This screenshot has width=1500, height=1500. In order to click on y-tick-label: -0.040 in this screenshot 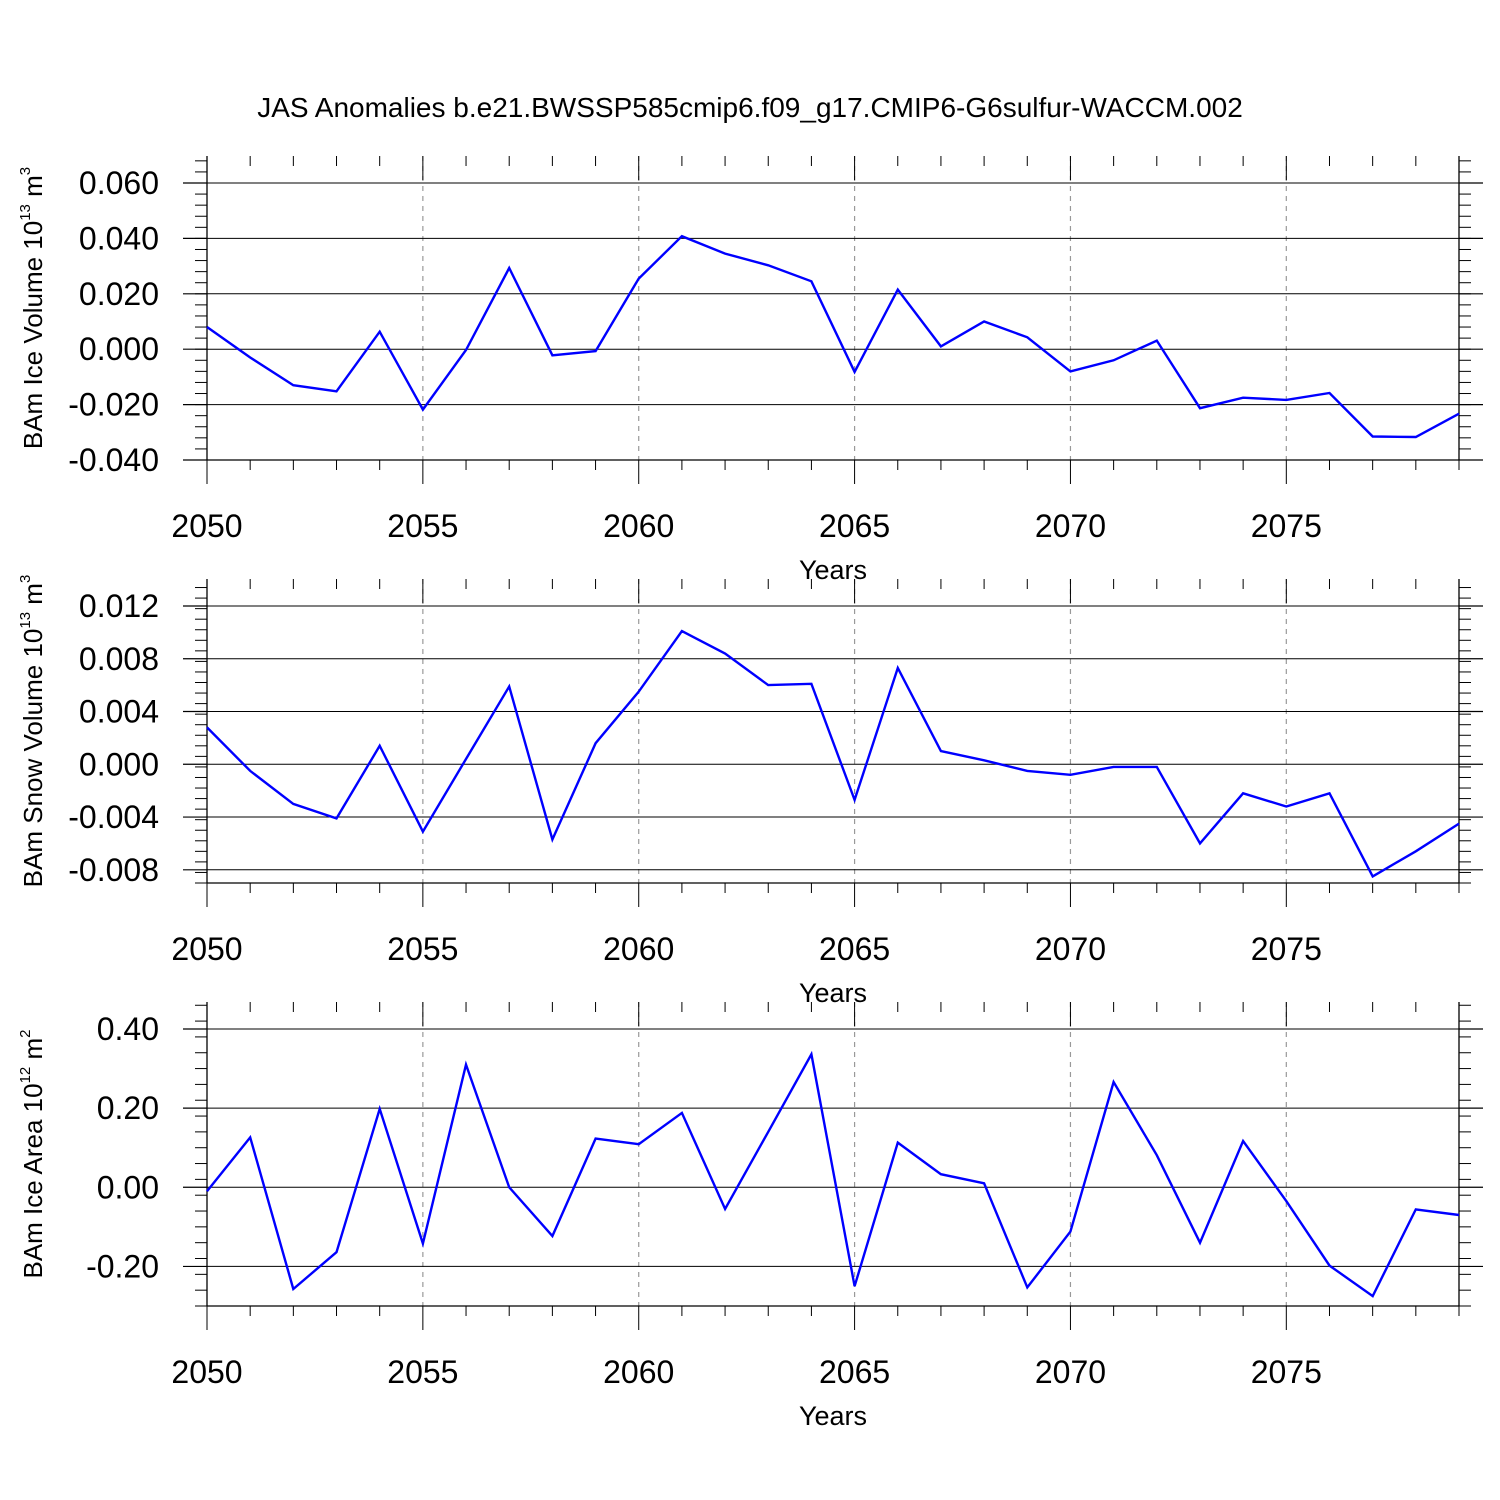, I will do `click(113, 460)`.